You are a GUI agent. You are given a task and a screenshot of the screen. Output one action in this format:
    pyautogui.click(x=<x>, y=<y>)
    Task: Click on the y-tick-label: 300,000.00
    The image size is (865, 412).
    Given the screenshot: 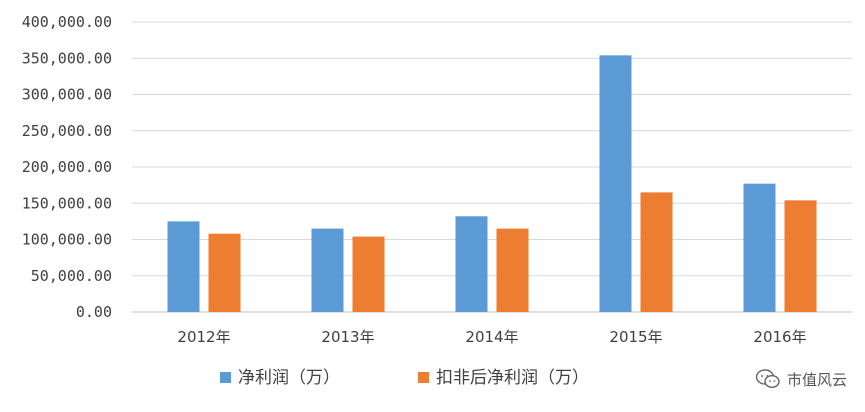 What is the action you would take?
    pyautogui.click(x=67, y=95)
    